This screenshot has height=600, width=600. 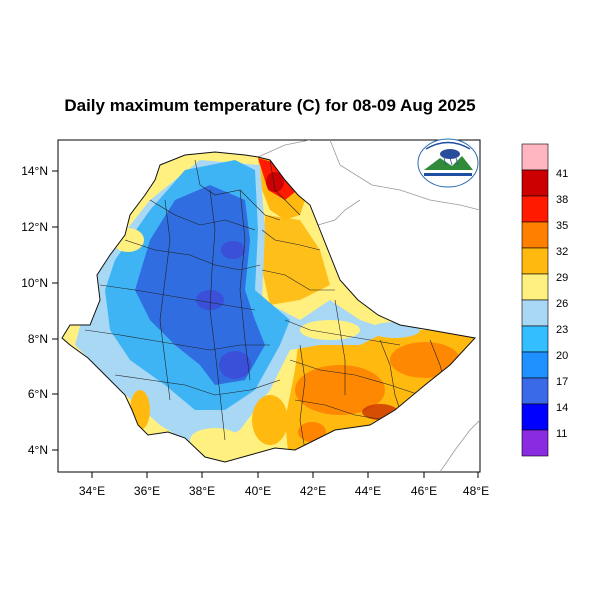 What do you see at coordinates (38, 394) in the screenshot?
I see `y-tick-label: 6°N` at bounding box center [38, 394].